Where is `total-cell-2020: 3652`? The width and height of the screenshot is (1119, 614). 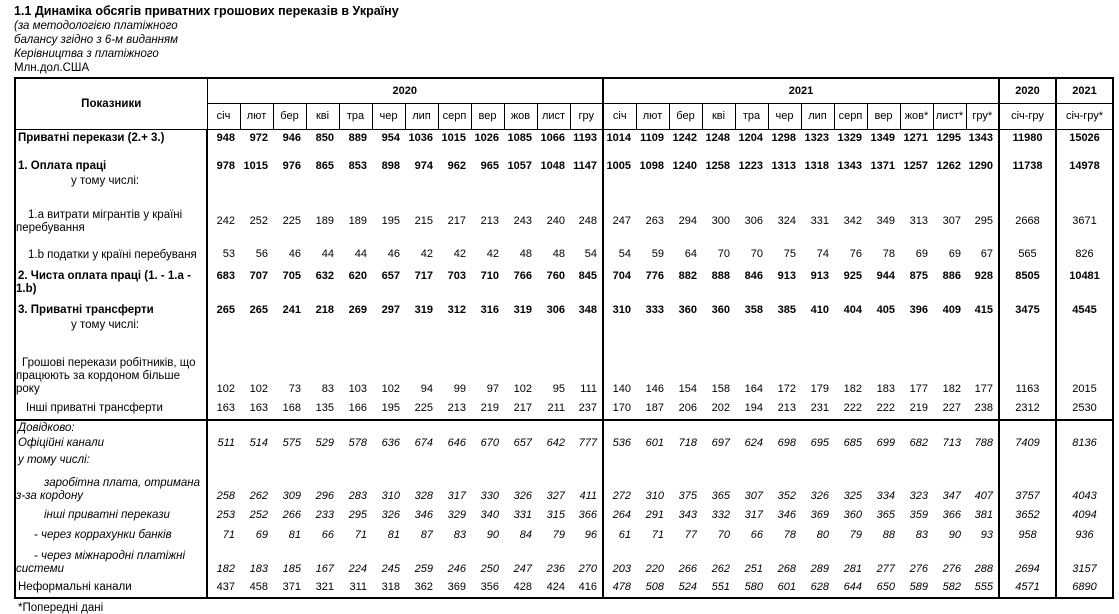 total-cell-2020: 3652 is located at coordinates (1027, 515).